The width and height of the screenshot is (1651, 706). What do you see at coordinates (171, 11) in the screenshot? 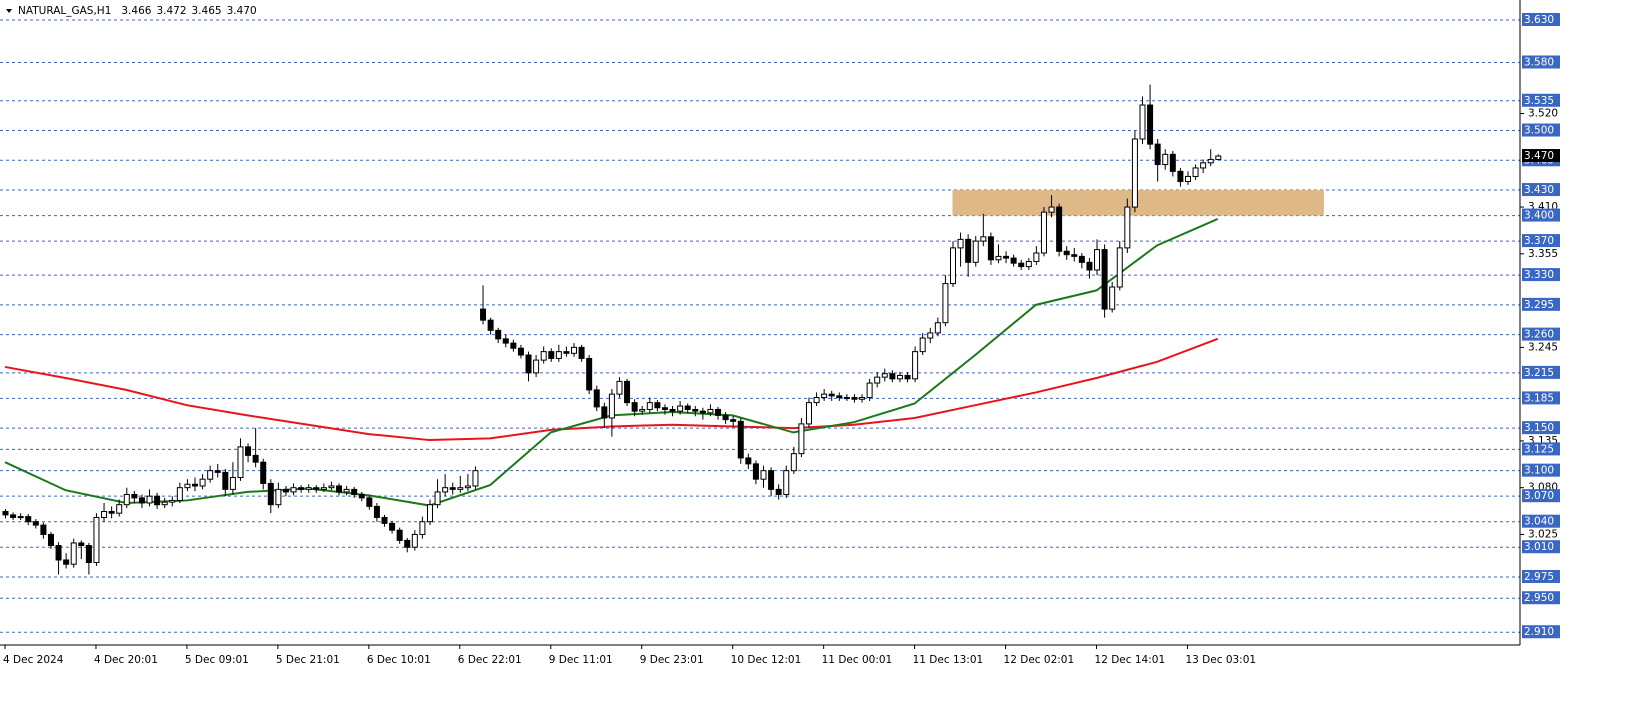
I see `title-value: 3.472` at bounding box center [171, 11].